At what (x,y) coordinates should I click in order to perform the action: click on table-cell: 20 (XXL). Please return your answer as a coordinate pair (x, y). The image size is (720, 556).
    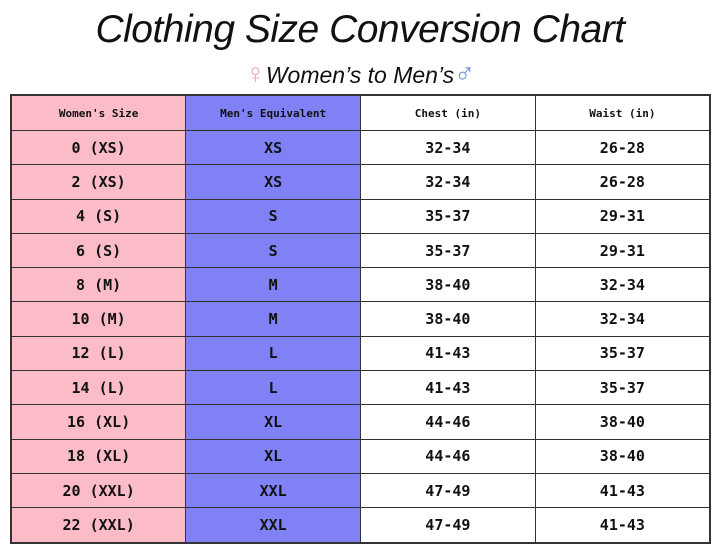
    Looking at the image, I should click on (98, 490).